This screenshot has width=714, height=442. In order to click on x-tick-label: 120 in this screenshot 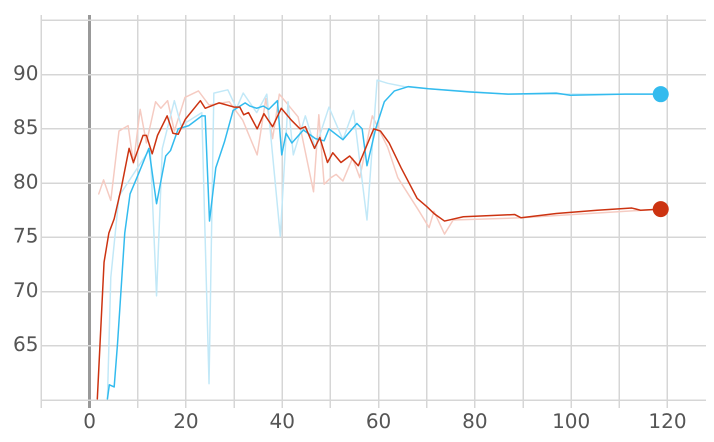, I will do `click(667, 421)`.